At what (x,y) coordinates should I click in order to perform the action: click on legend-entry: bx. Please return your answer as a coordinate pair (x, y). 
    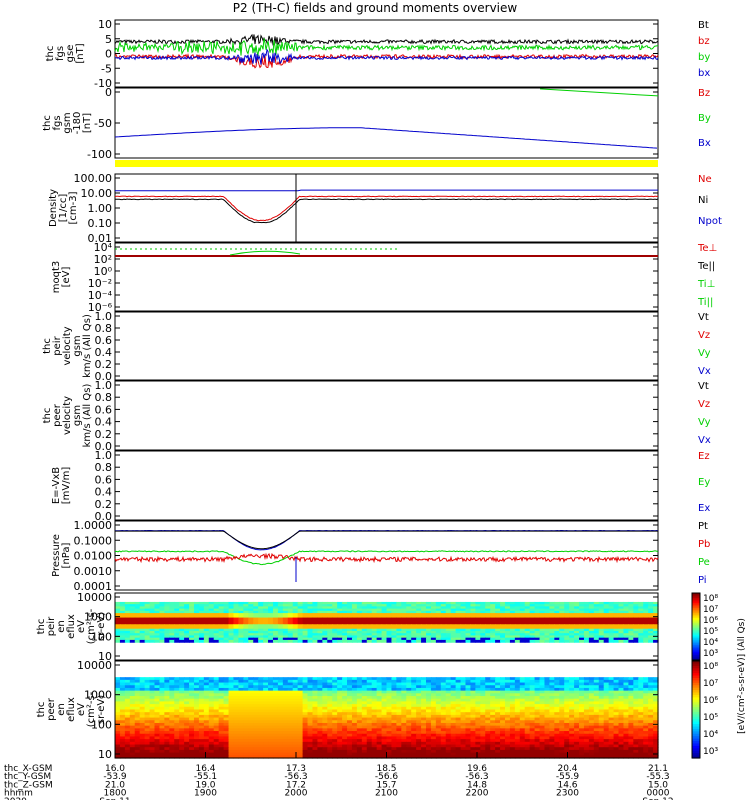
    Looking at the image, I should click on (704, 73).